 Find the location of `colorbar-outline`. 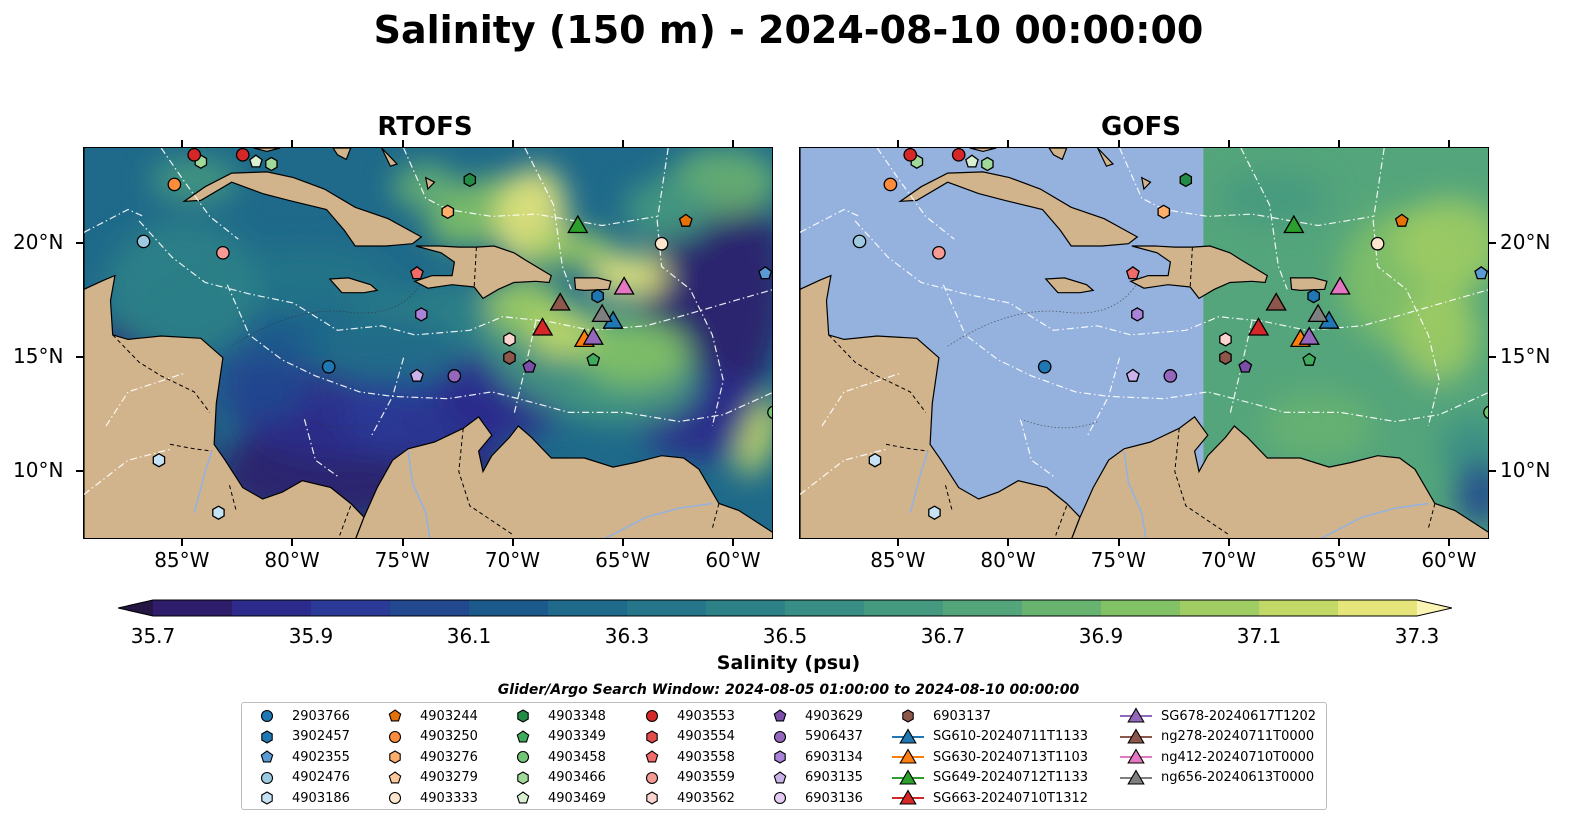

colorbar-outline is located at coordinates (785, 608).